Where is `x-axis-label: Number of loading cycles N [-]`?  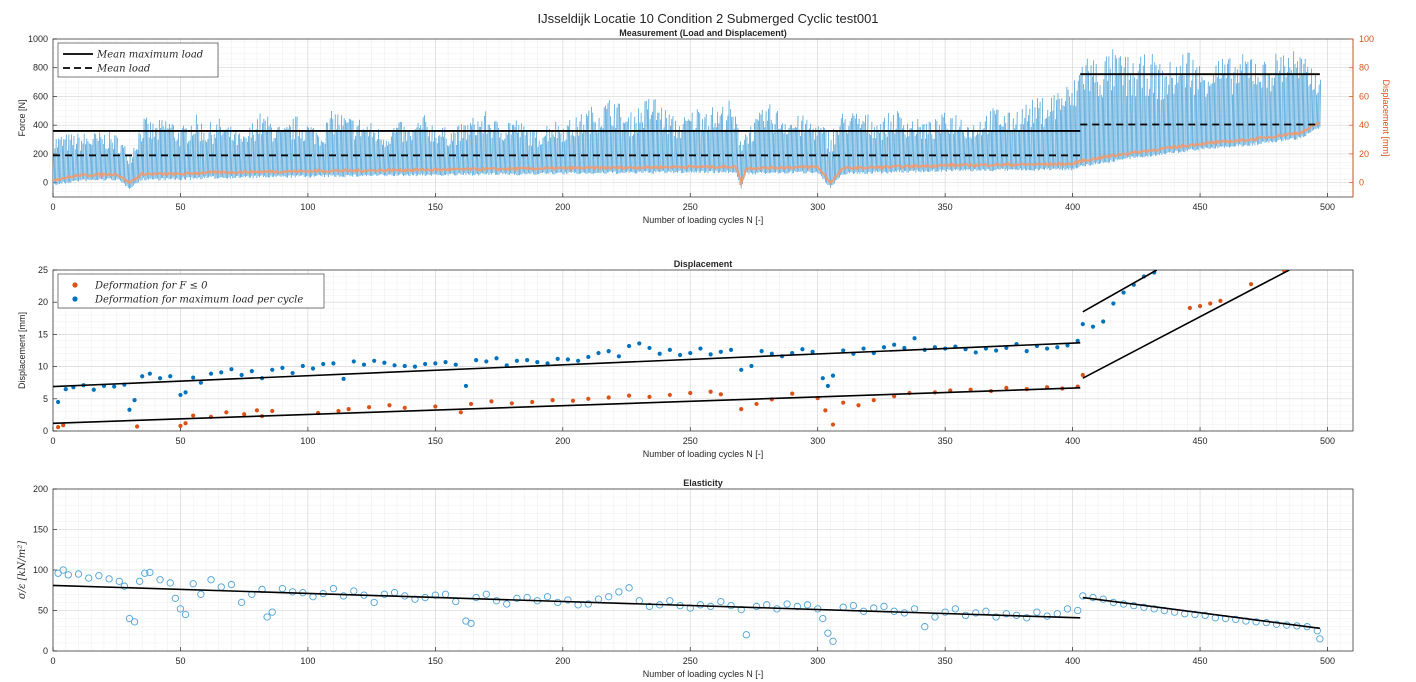 x-axis-label: Number of loading cycles N [-] is located at coordinates (703, 454).